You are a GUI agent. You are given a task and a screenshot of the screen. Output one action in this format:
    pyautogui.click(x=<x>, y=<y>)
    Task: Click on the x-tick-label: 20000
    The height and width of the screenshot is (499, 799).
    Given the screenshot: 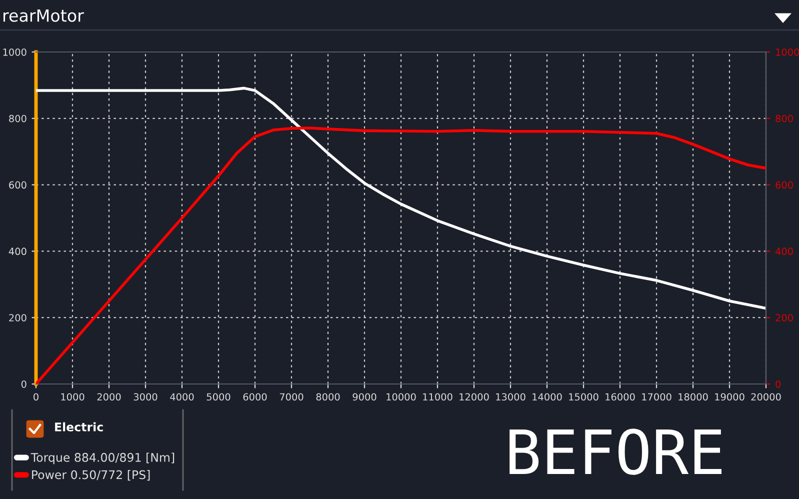 What is the action you would take?
    pyautogui.click(x=766, y=397)
    